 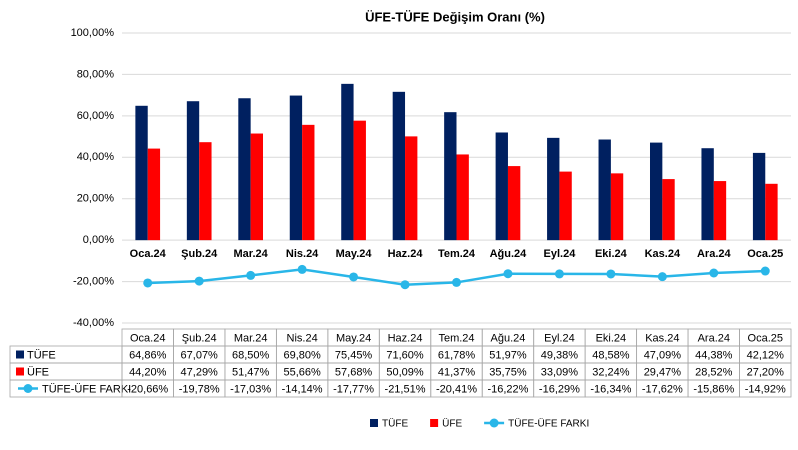 What do you see at coordinates (302, 254) in the screenshot?
I see `x-tick-label: Nis.24` at bounding box center [302, 254].